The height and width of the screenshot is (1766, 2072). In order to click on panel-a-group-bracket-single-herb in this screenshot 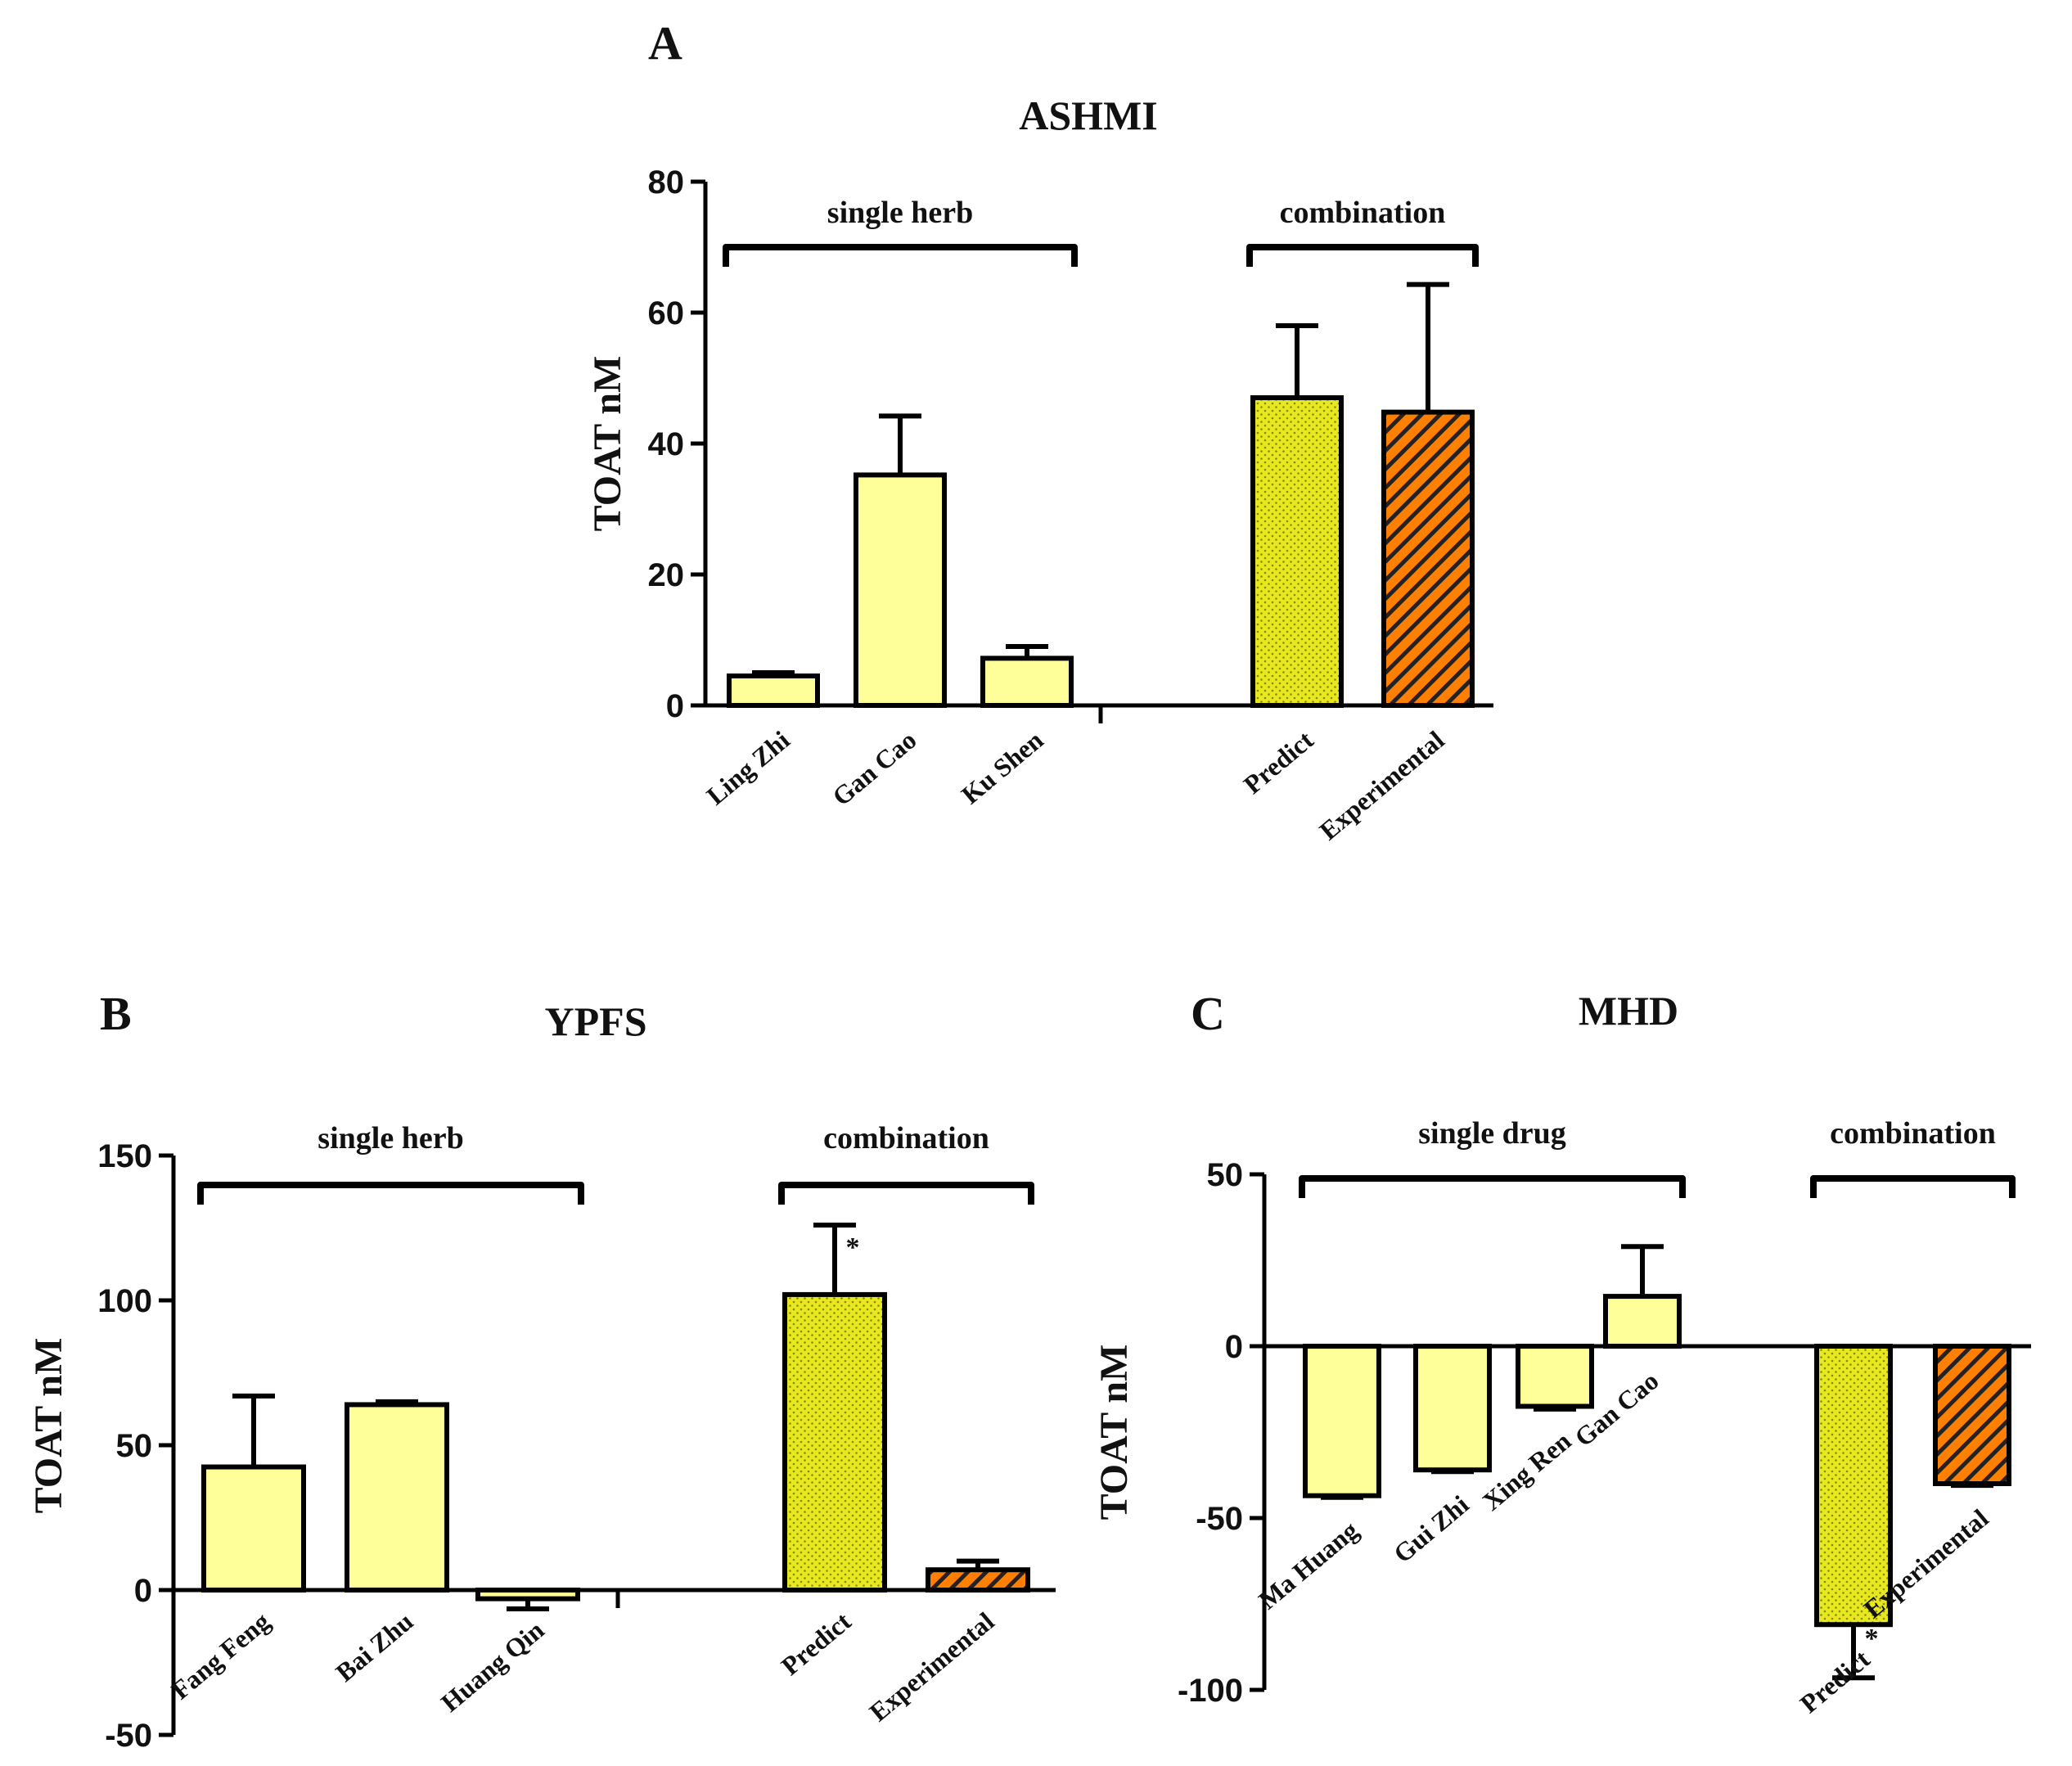, I will do `click(900, 255)`.